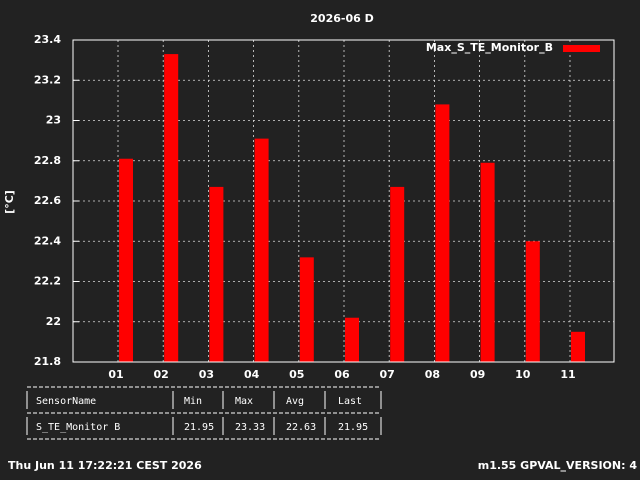 The height and width of the screenshot is (480, 640). What do you see at coordinates (193, 401) in the screenshot?
I see `table-header: Min` at bounding box center [193, 401].